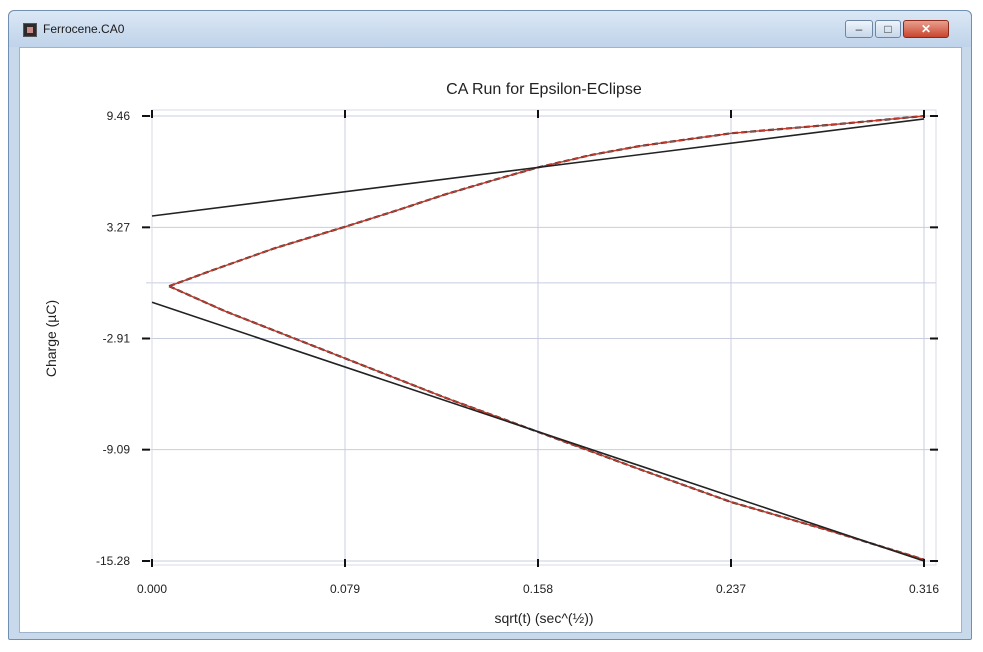  Describe the element at coordinates (543, 618) in the screenshot. I see `x-axis-label: sqrt(t) (sec^(½))` at that location.